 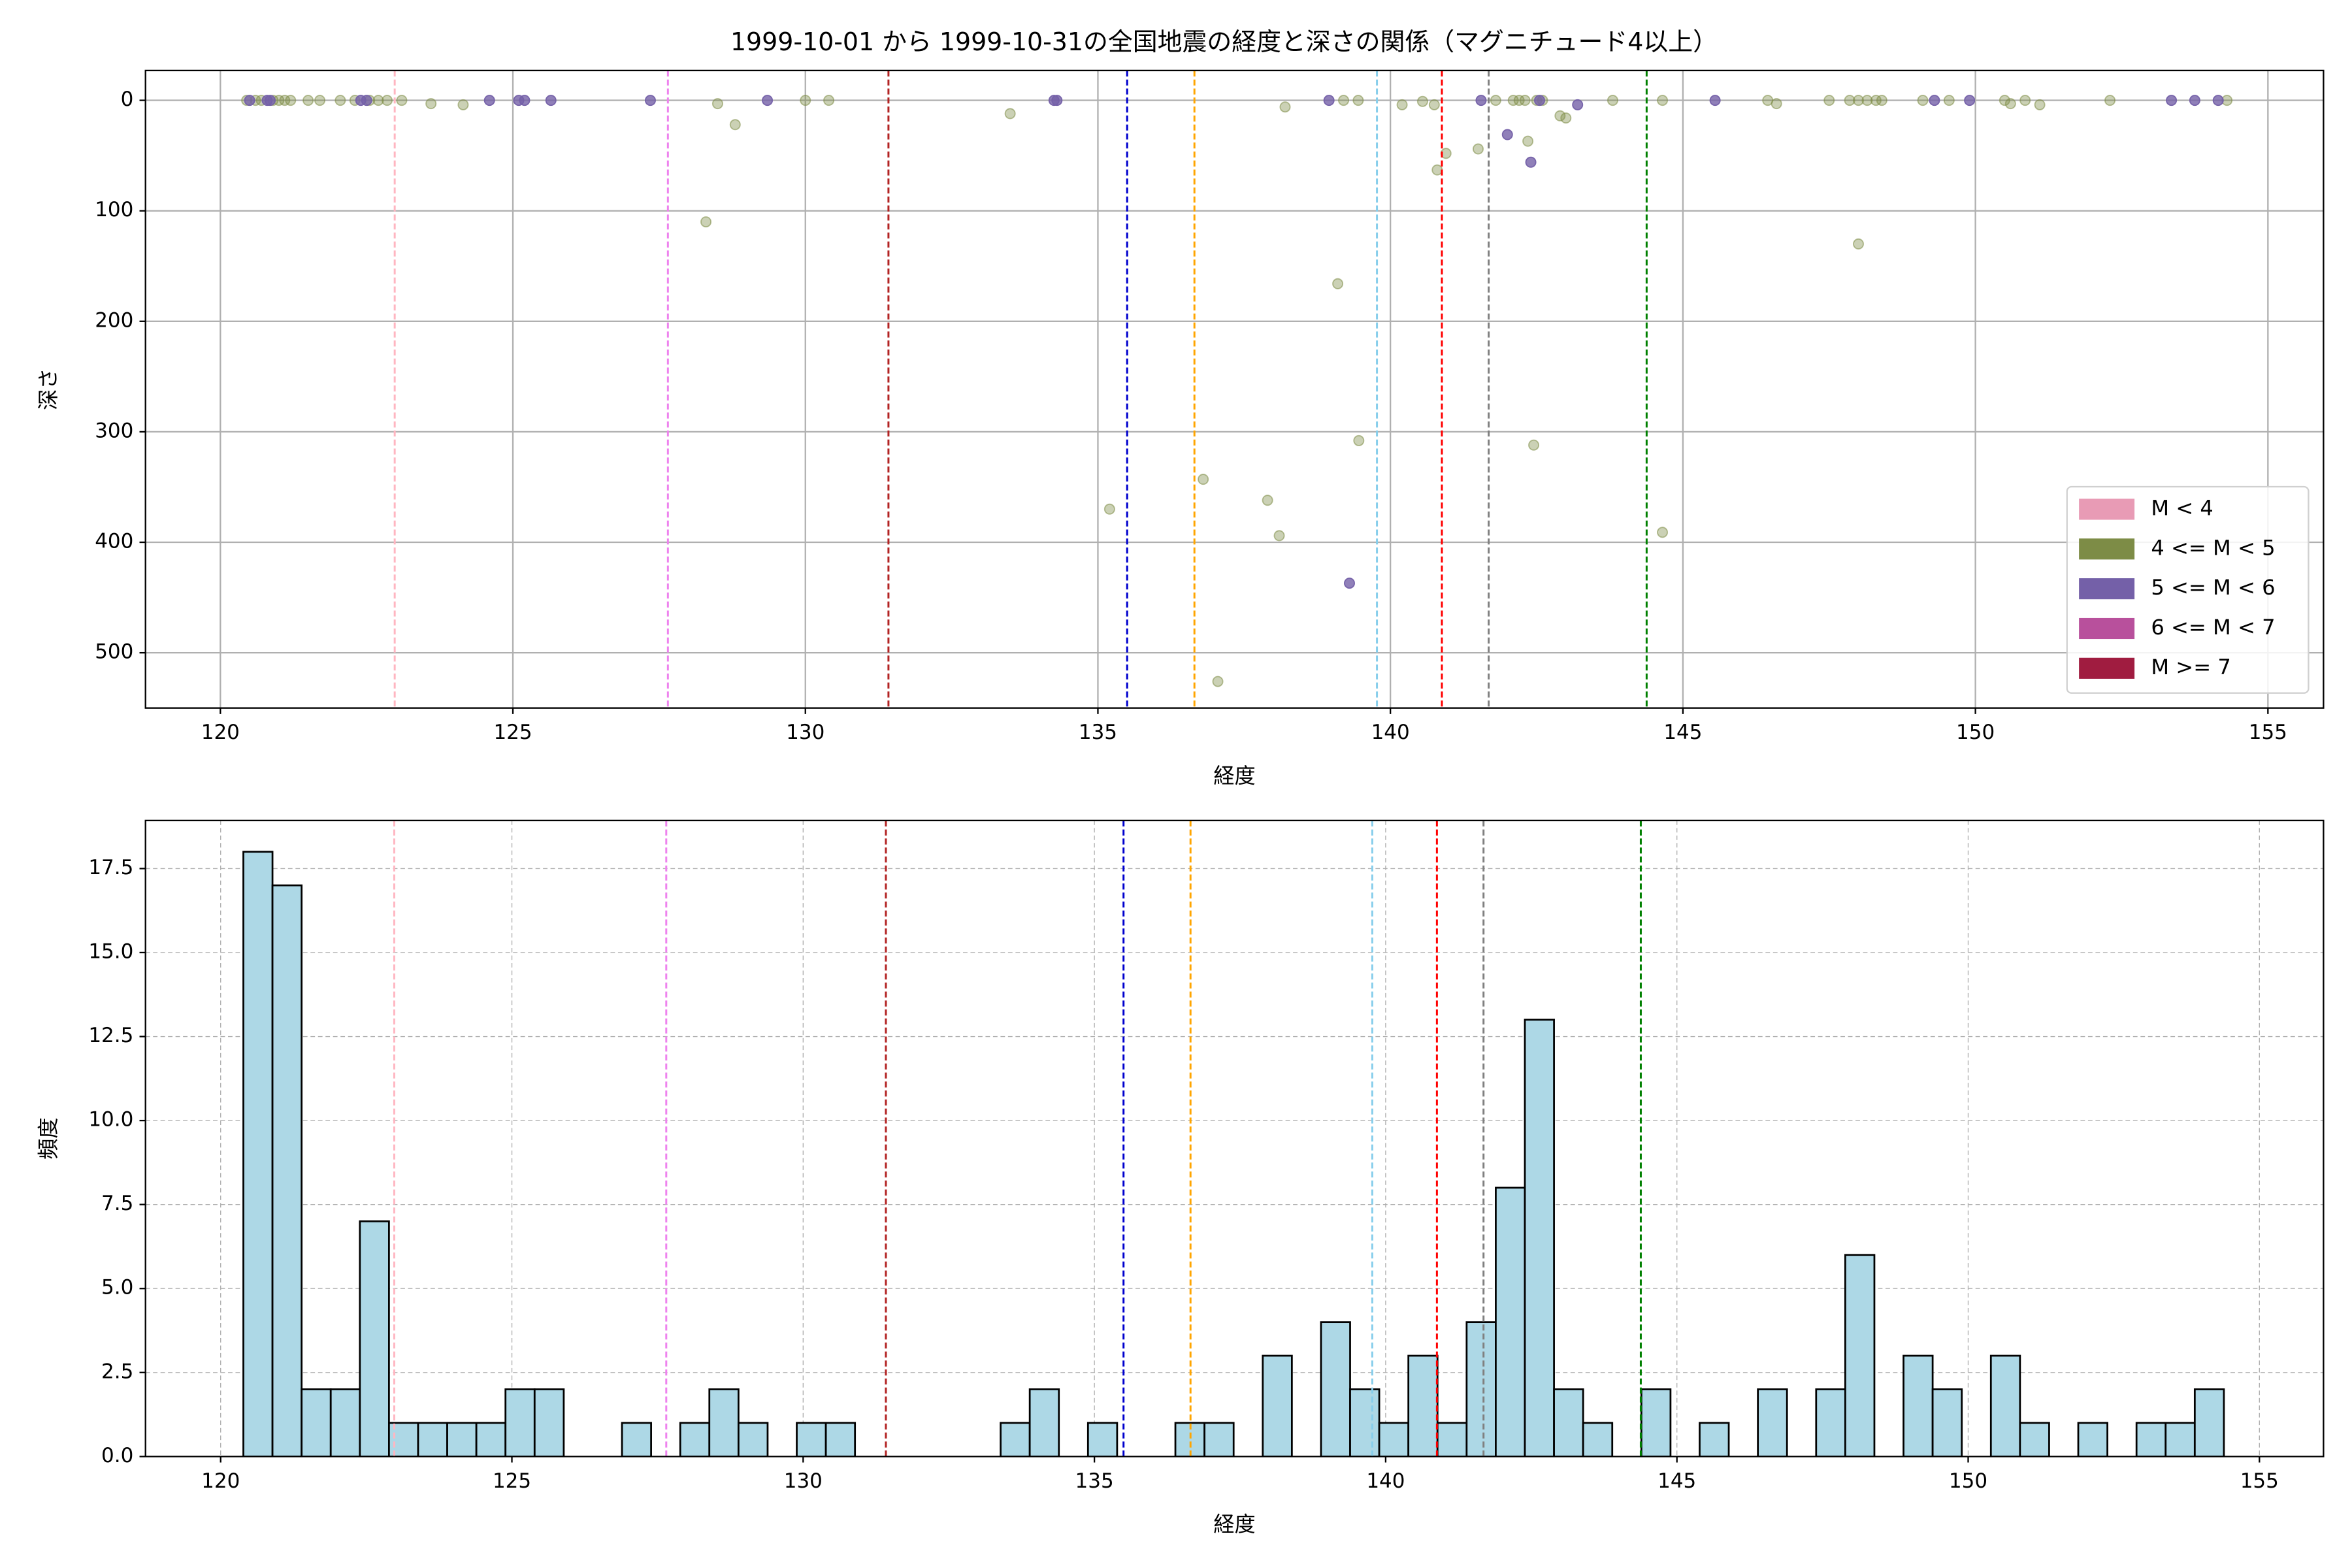 What do you see at coordinates (117, 1203) in the screenshot?
I see `y-tick-label: 7.5` at bounding box center [117, 1203].